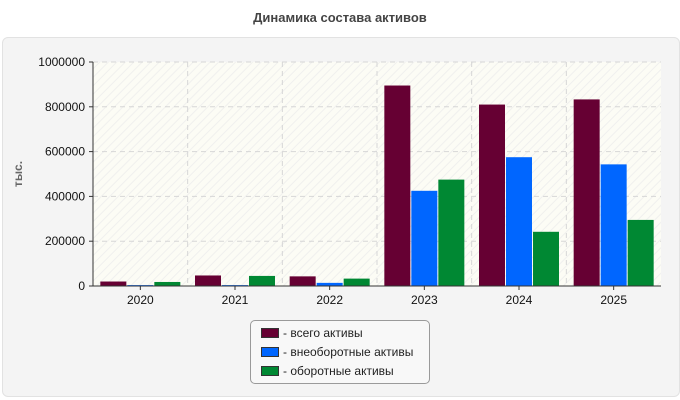  Describe the element at coordinates (519, 300) in the screenshot. I see `x-tick-label: 2024` at that location.